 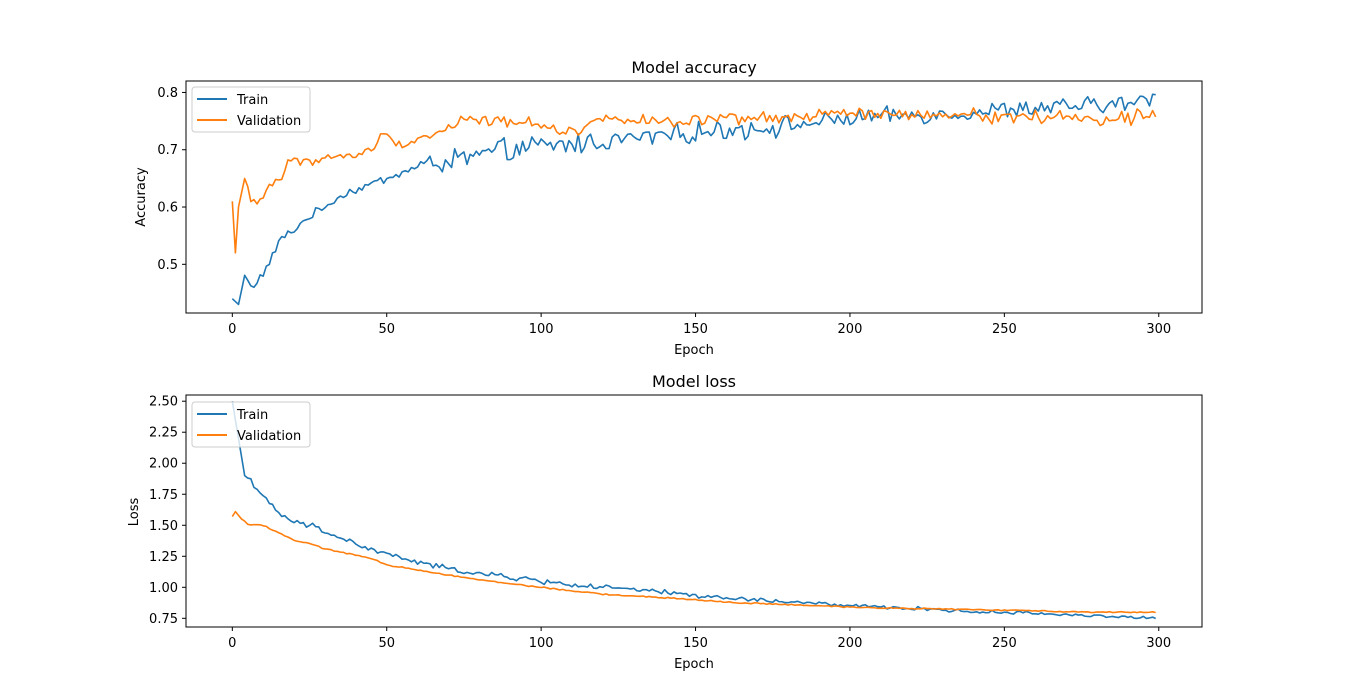 I want to click on y-tick-label: 0.75, so click(x=163, y=619).